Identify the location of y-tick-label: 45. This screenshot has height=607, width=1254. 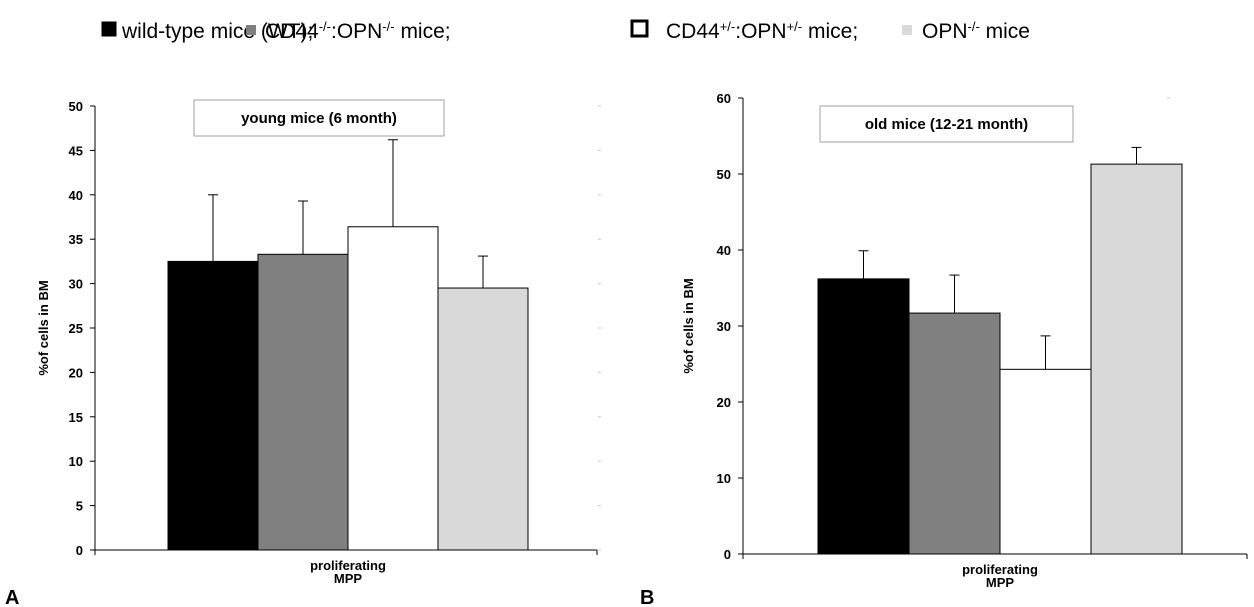
(76, 150).